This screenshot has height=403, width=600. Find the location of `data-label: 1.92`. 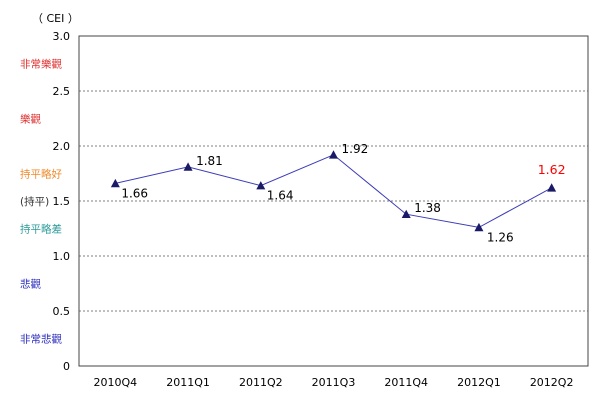

data-label: 1.92 is located at coordinates (355, 149).